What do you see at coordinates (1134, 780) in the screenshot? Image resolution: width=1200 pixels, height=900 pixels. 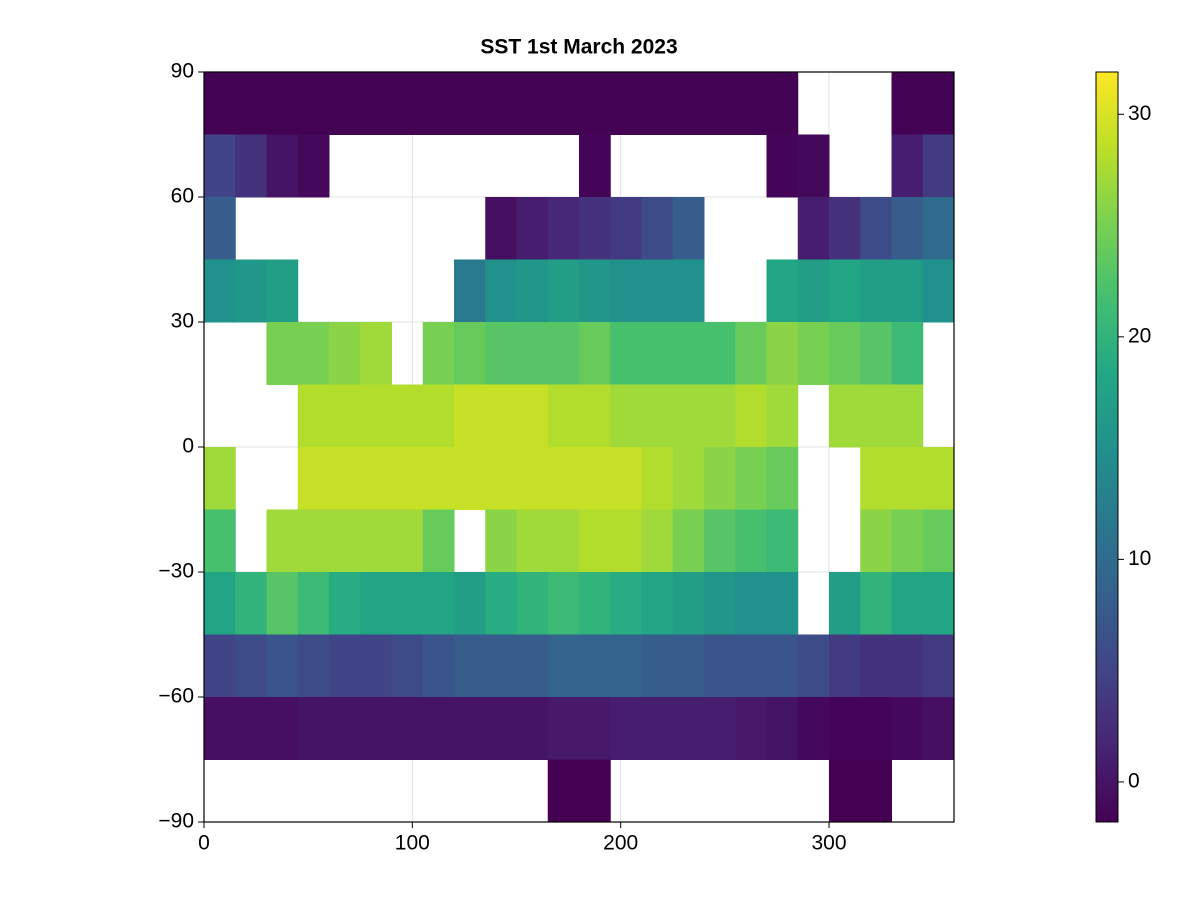 I see `colorbar-tick-label: 0` at bounding box center [1134, 780].